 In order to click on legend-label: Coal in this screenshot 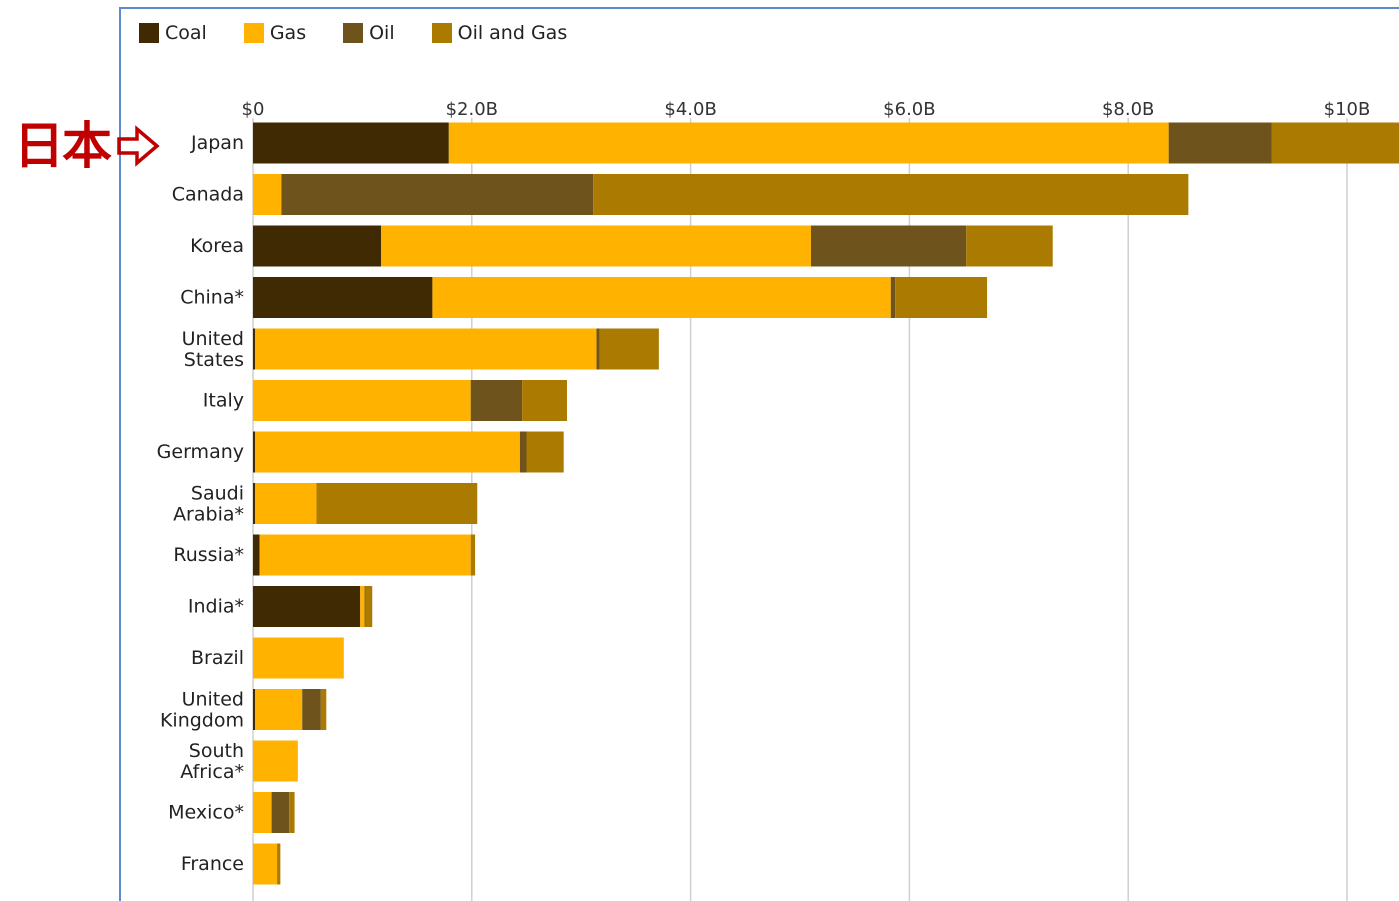, I will do `click(186, 33)`.